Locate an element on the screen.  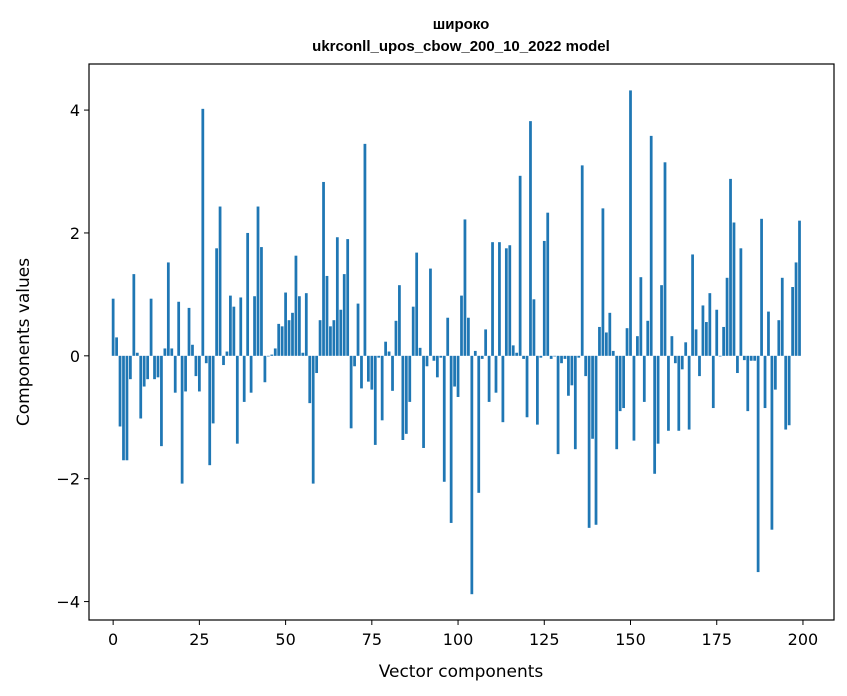
y-tick-label: 2 is located at coordinates (75, 233).